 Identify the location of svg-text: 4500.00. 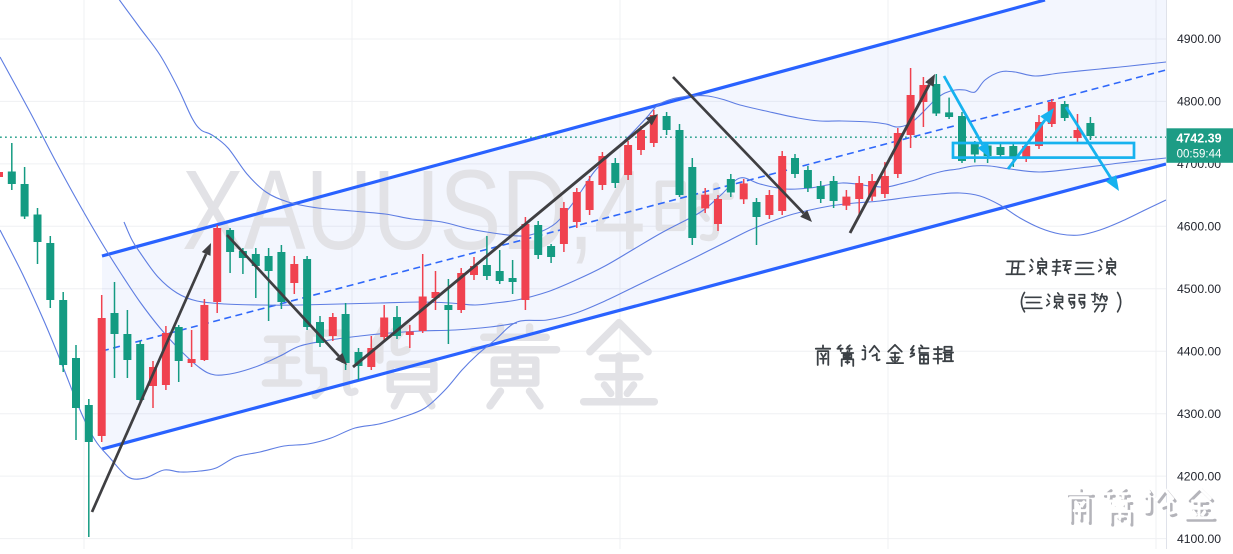
(1199, 289).